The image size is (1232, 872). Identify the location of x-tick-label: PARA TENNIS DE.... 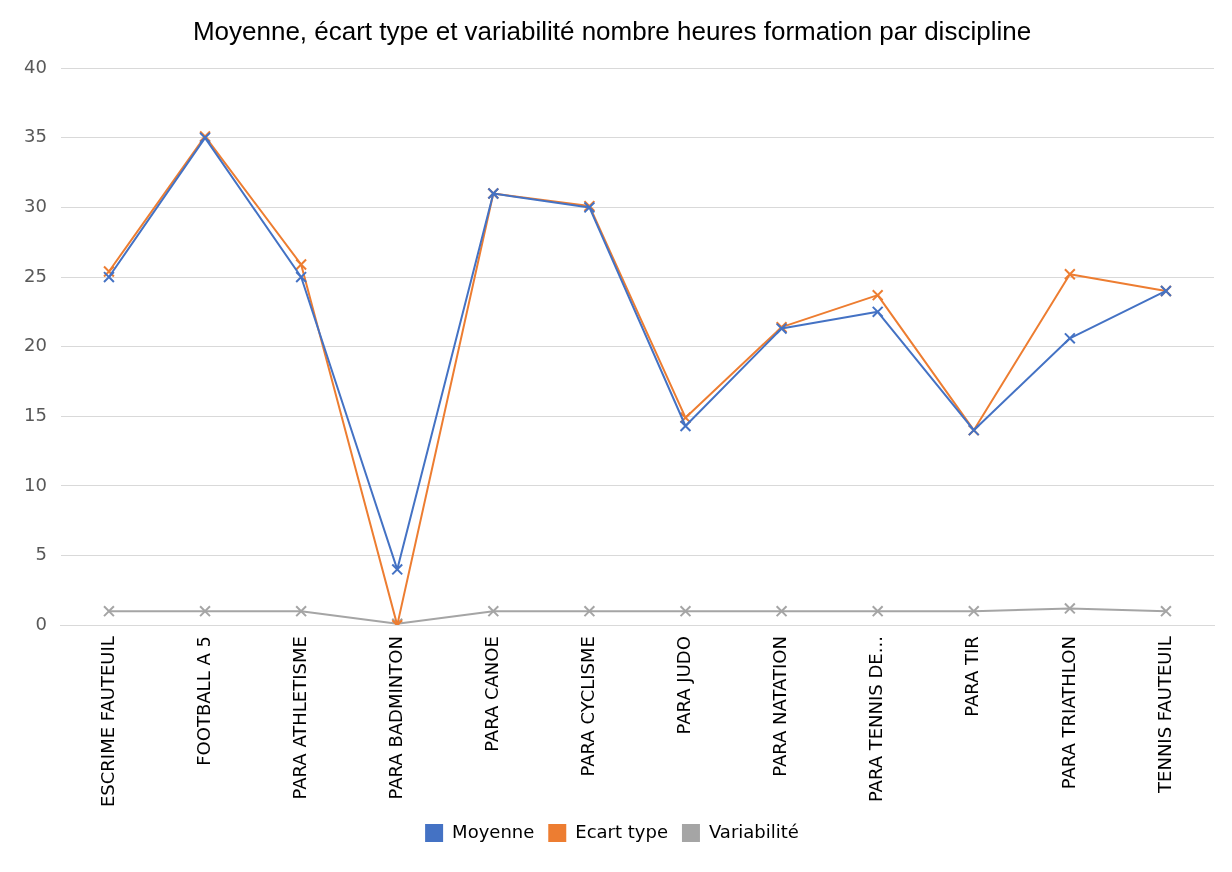
(876, 719).